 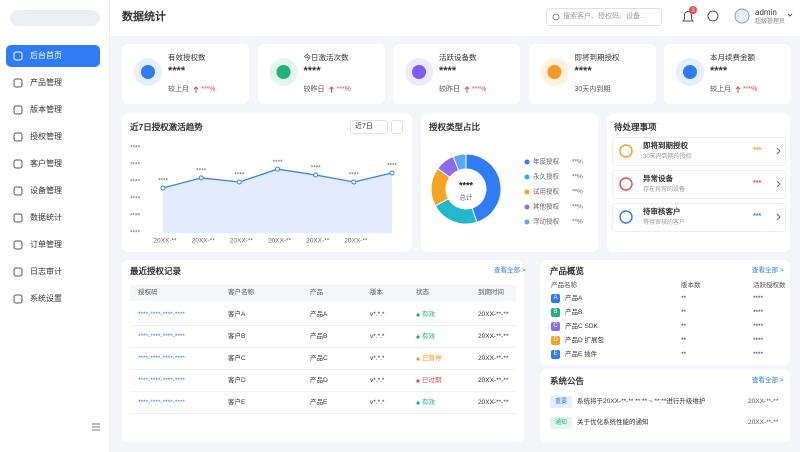 I want to click on table-cell: 客户E, so click(x=237, y=402).